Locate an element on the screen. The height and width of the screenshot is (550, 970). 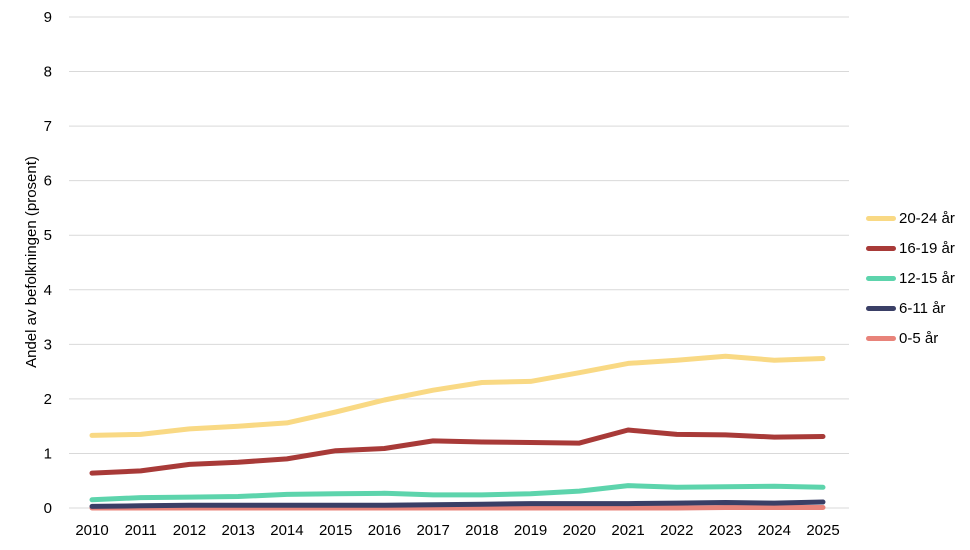
series-line-20-24-r is located at coordinates (457, 395).